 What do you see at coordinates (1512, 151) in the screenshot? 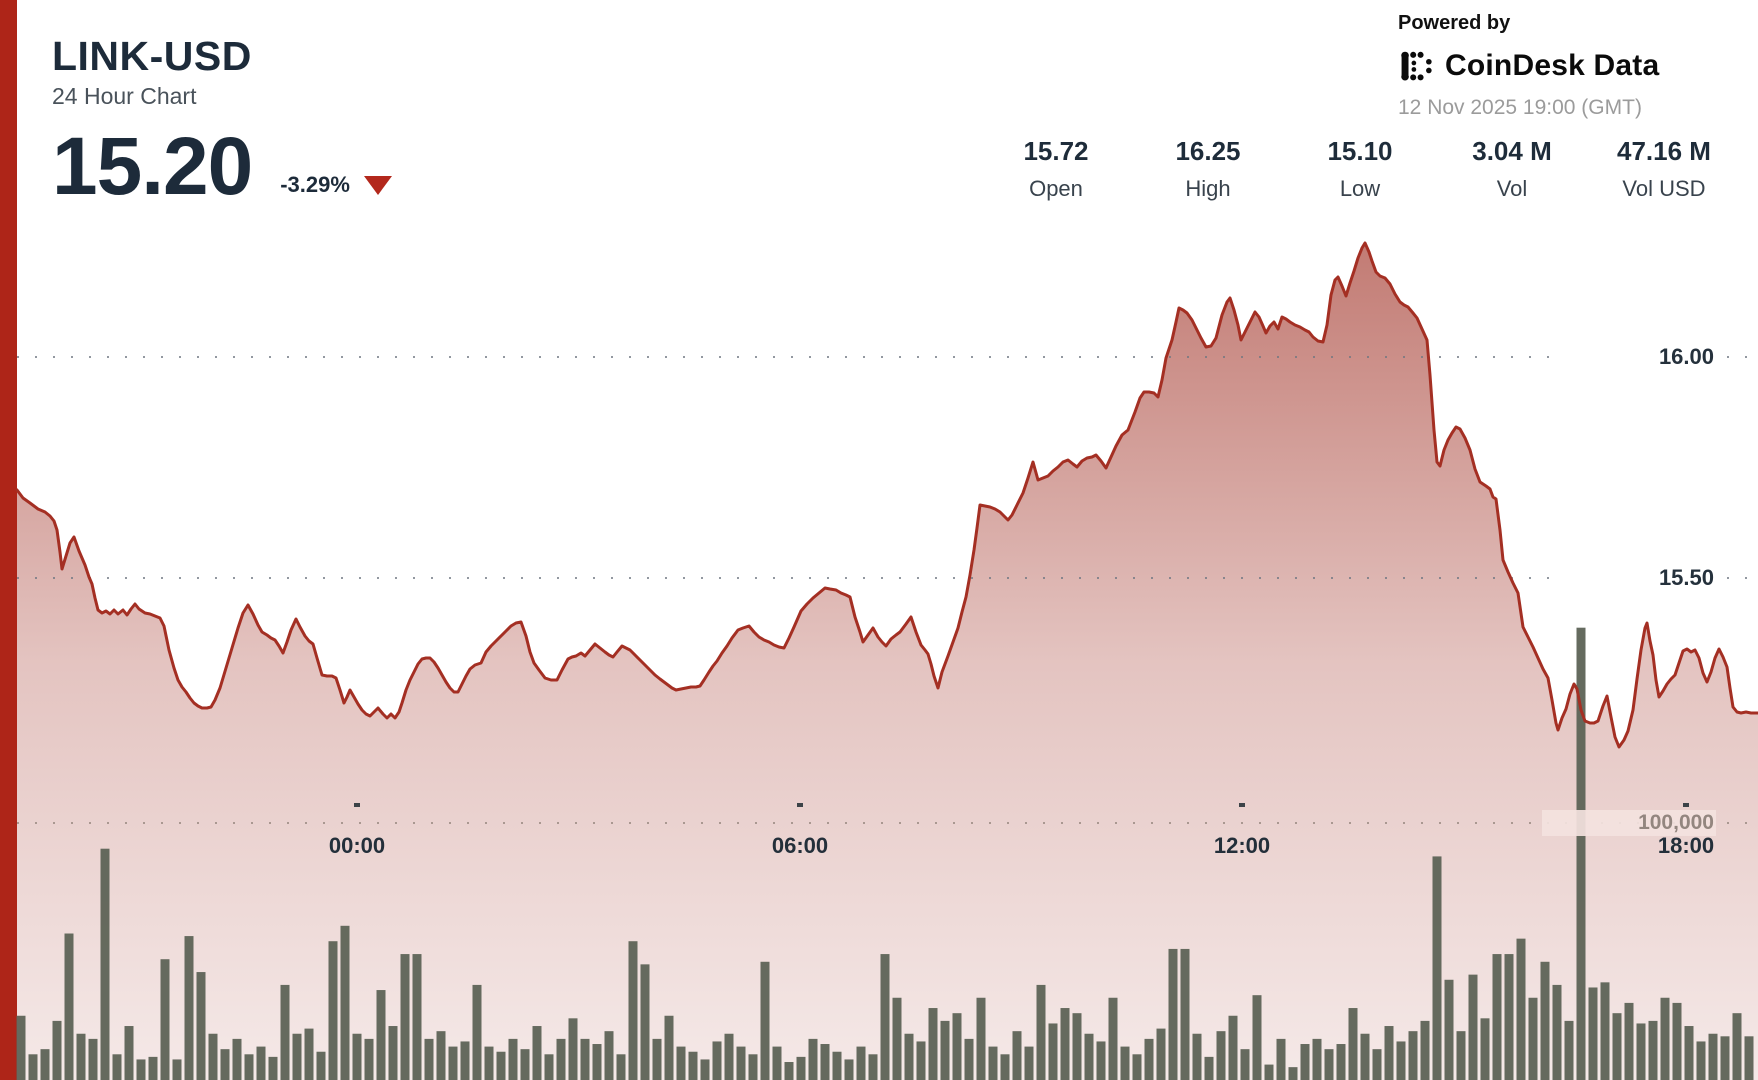
I see `stat-volume-value: 3.04 M` at bounding box center [1512, 151].